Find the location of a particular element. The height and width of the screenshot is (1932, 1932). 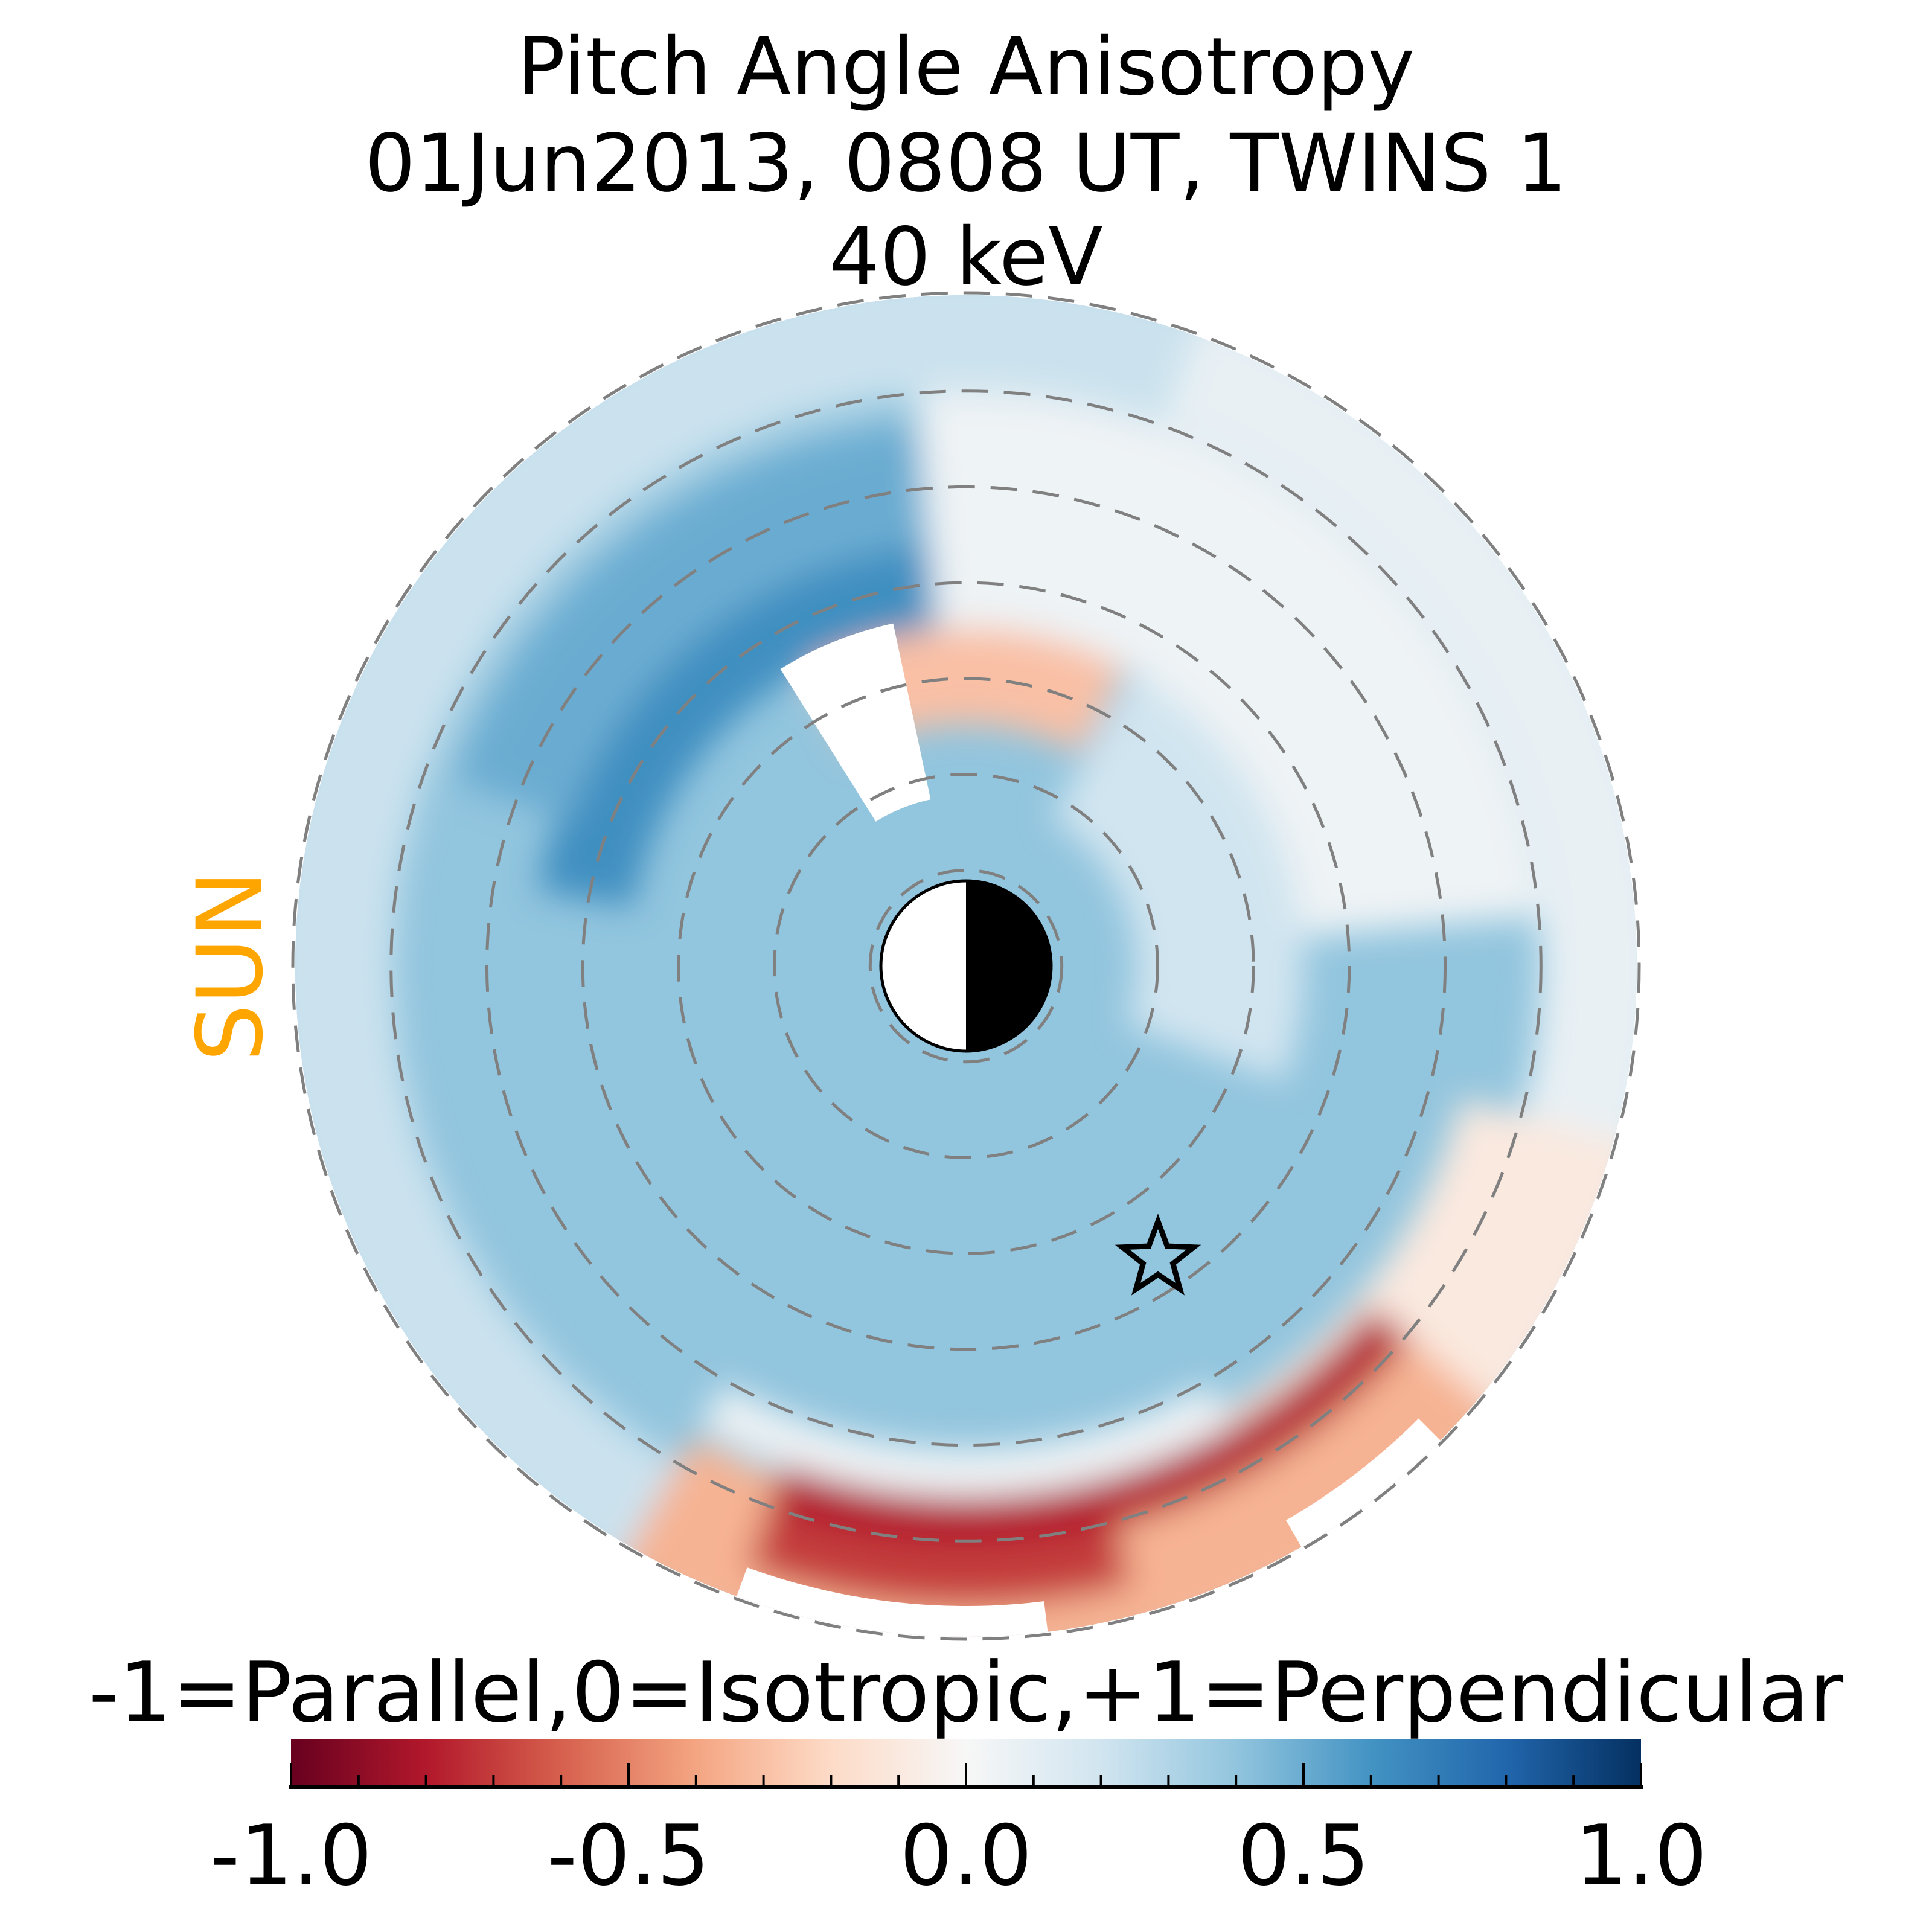

colorbar-tick-label: -0.5 is located at coordinates (628, 1855).